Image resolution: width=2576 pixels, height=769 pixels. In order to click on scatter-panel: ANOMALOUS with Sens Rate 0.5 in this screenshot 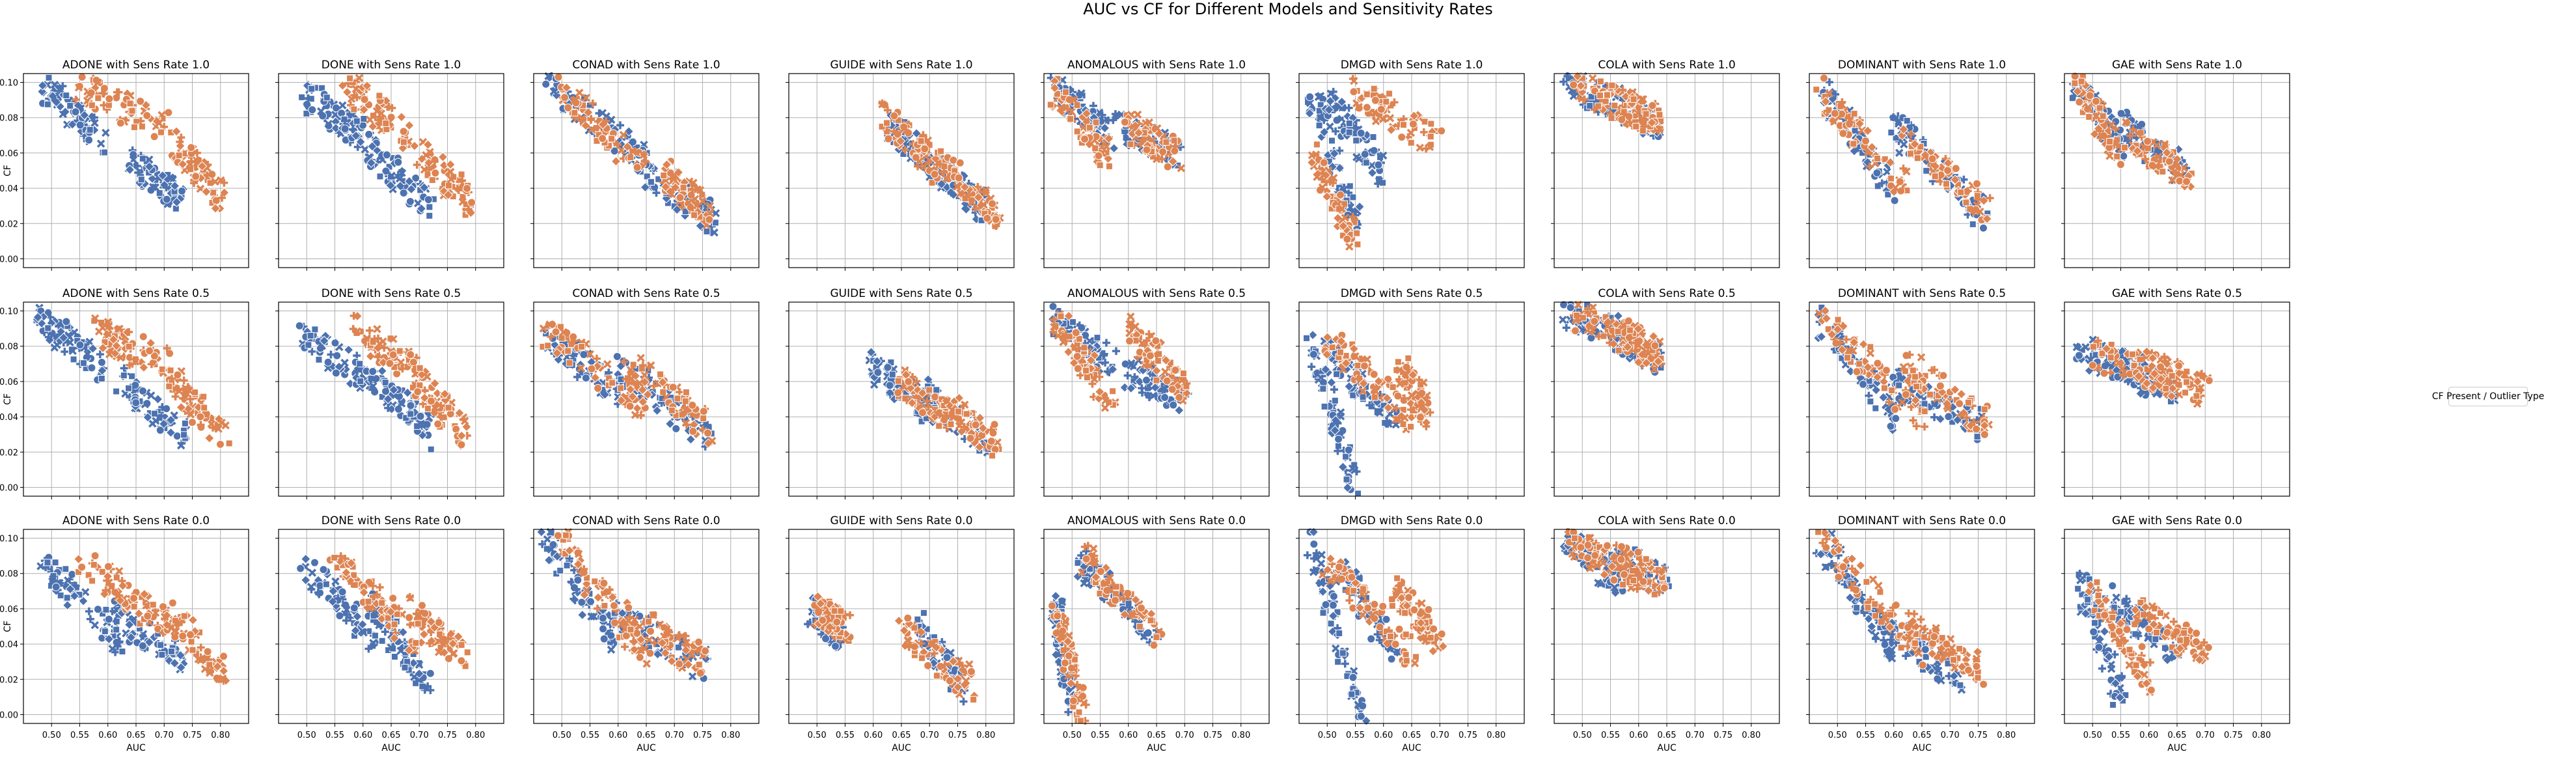, I will do `click(1156, 393)`.